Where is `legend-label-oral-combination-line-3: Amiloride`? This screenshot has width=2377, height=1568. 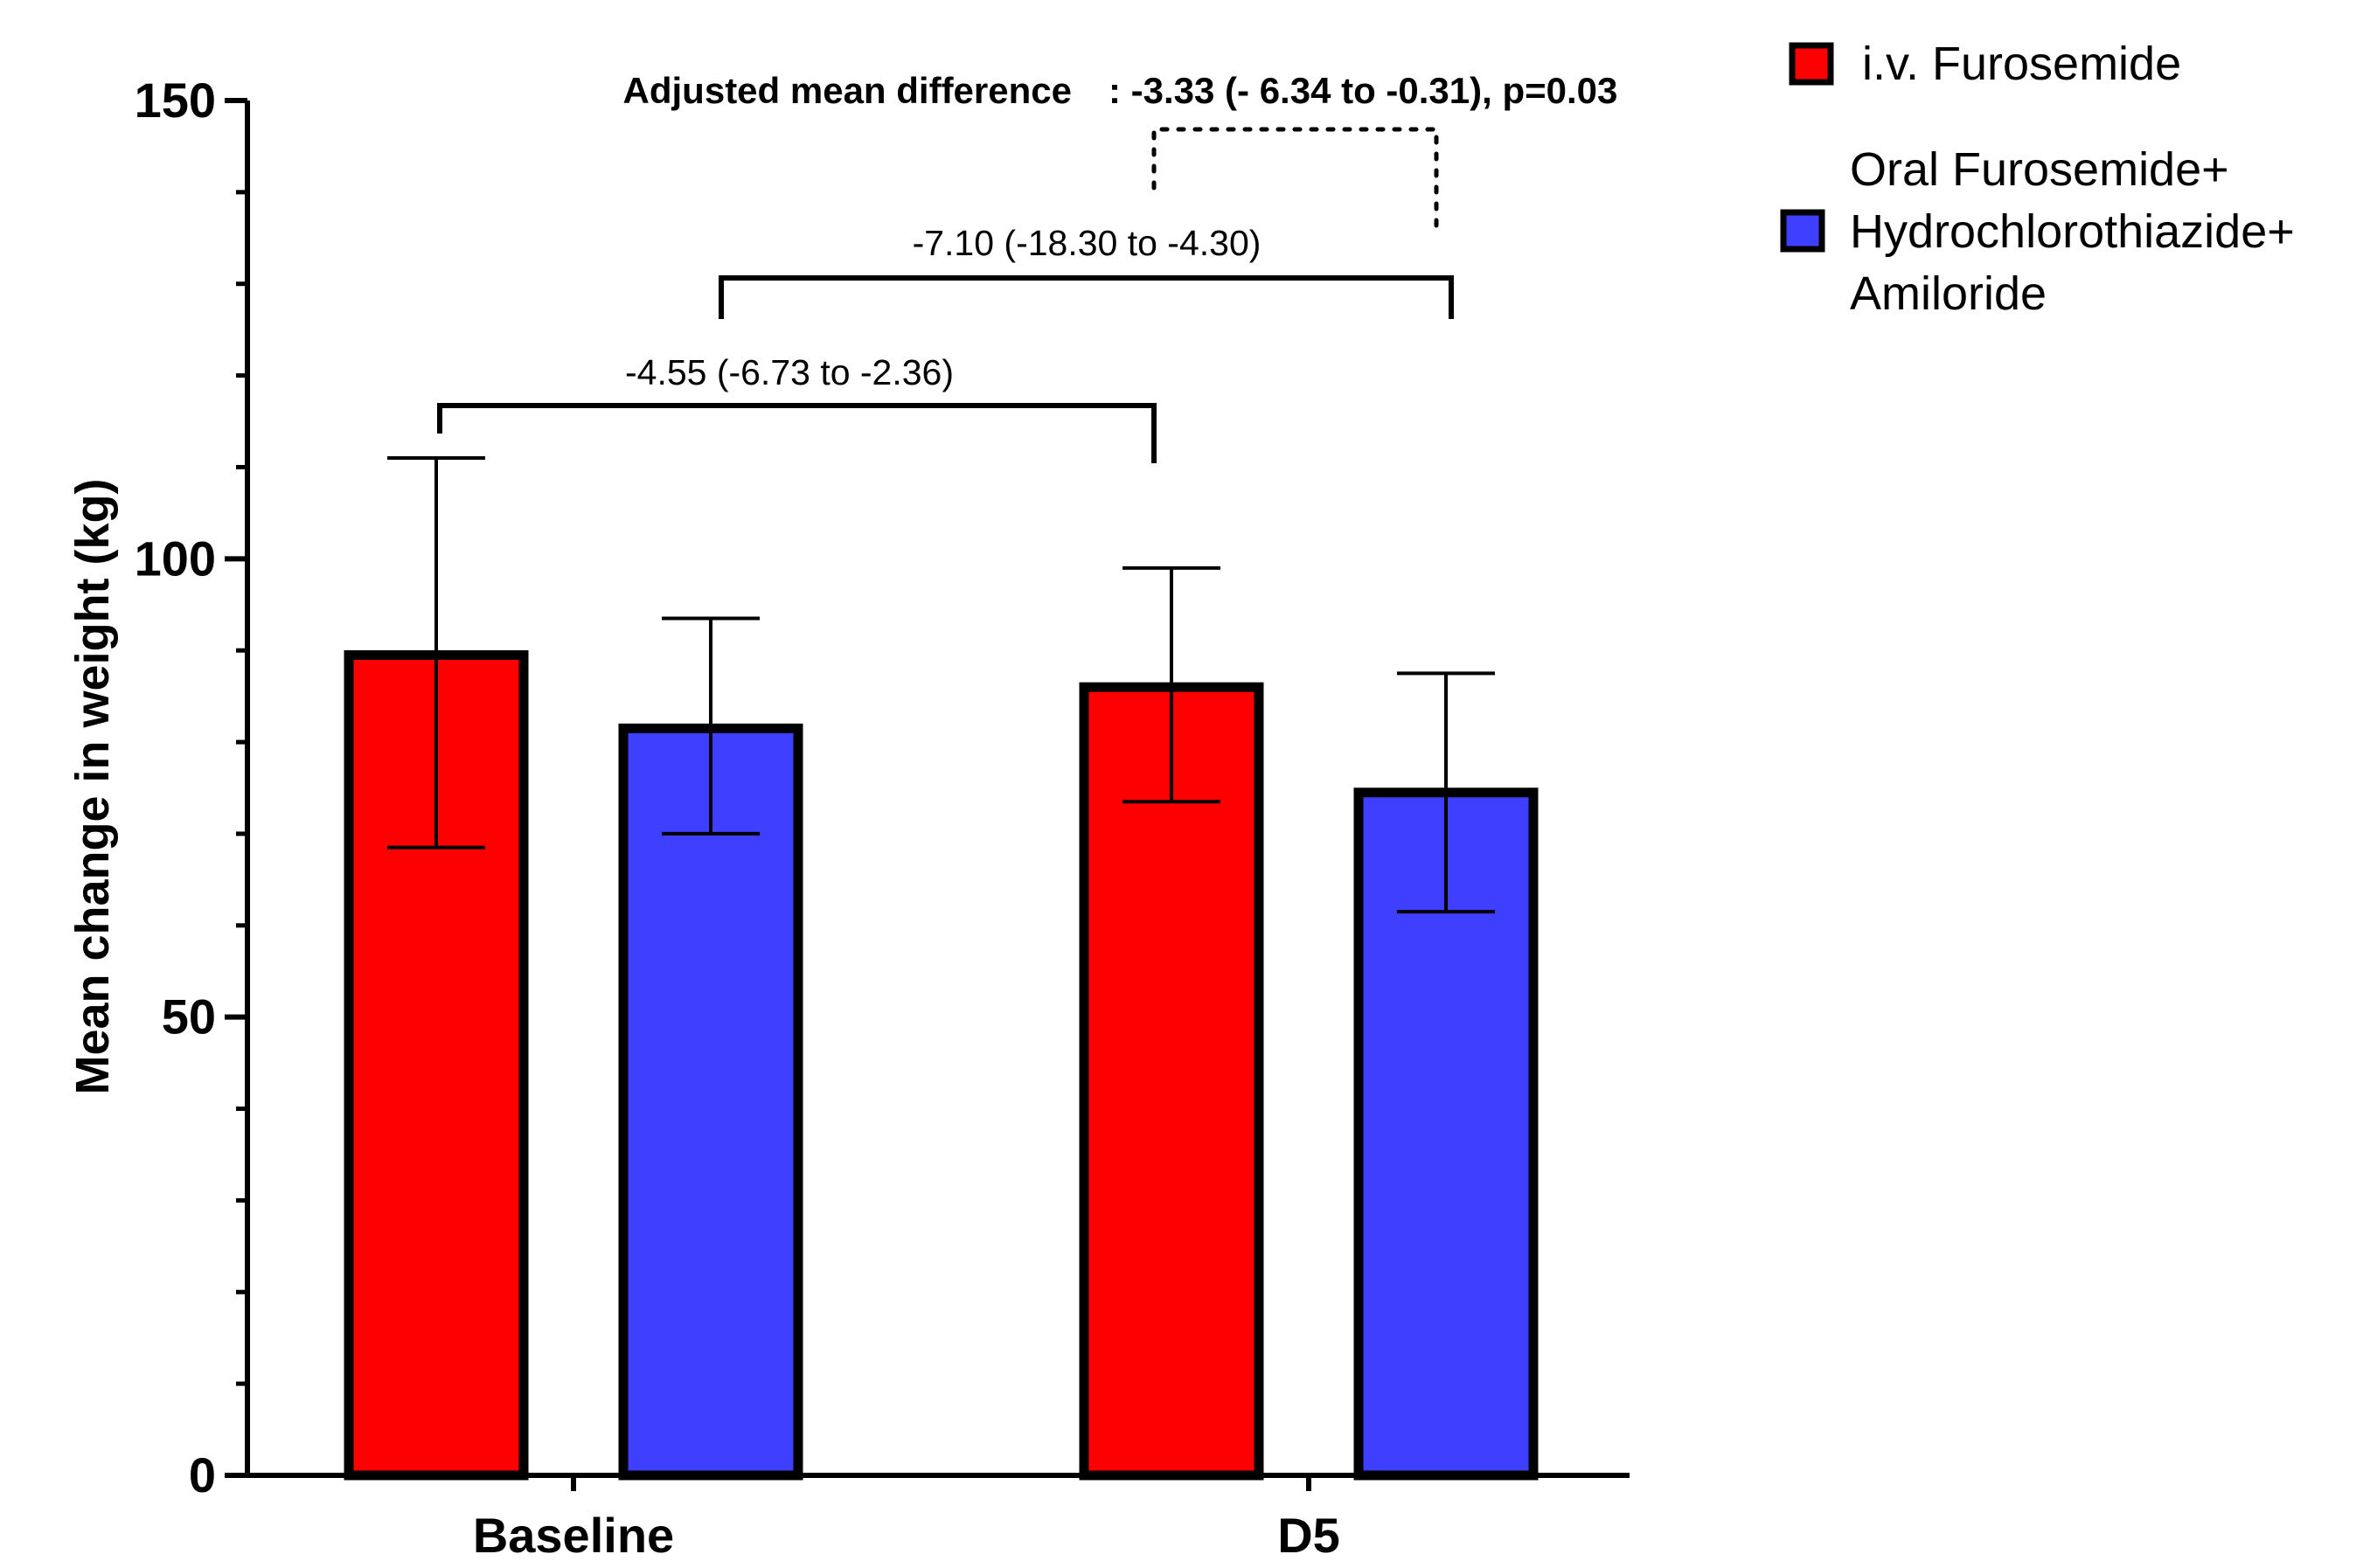
legend-label-oral-combination-line-3: Amiloride is located at coordinates (1948, 293).